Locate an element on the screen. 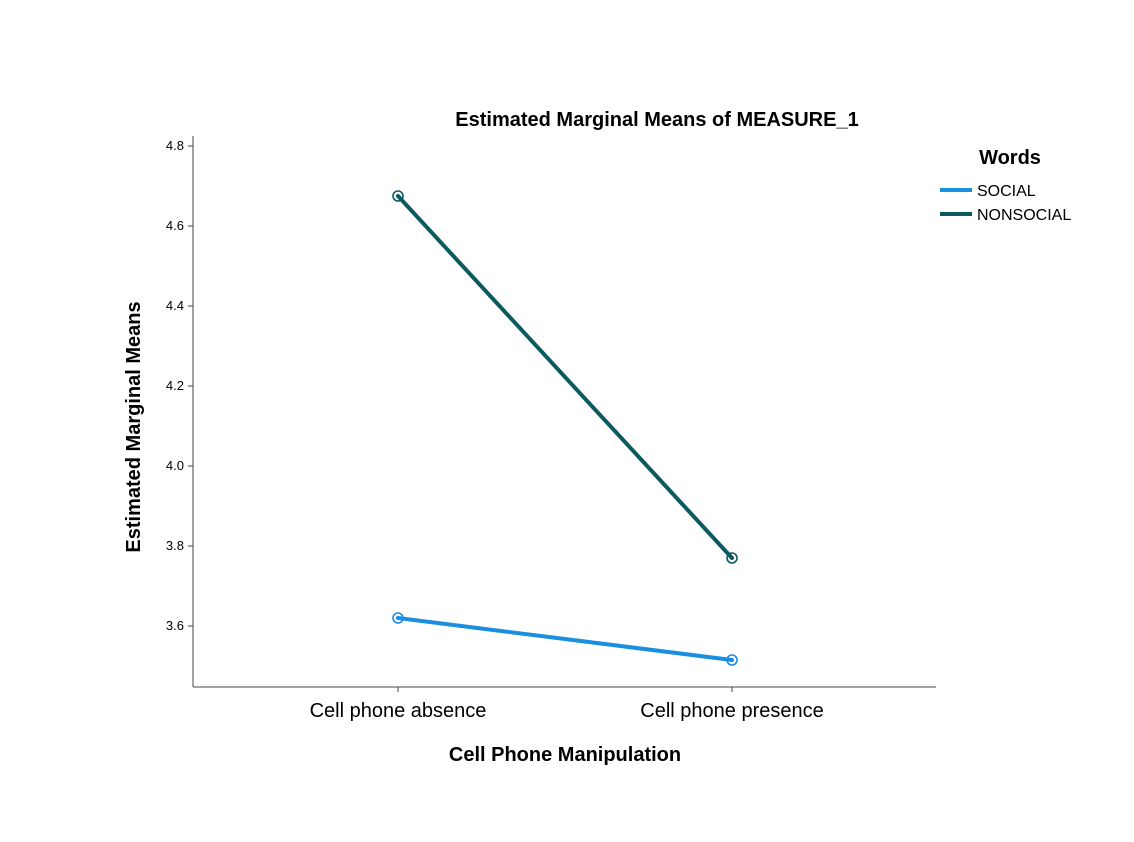 Image resolution: width=1134 pixels, height=842 pixels. x-category-label: Cell phone presence is located at coordinates (731, 711).